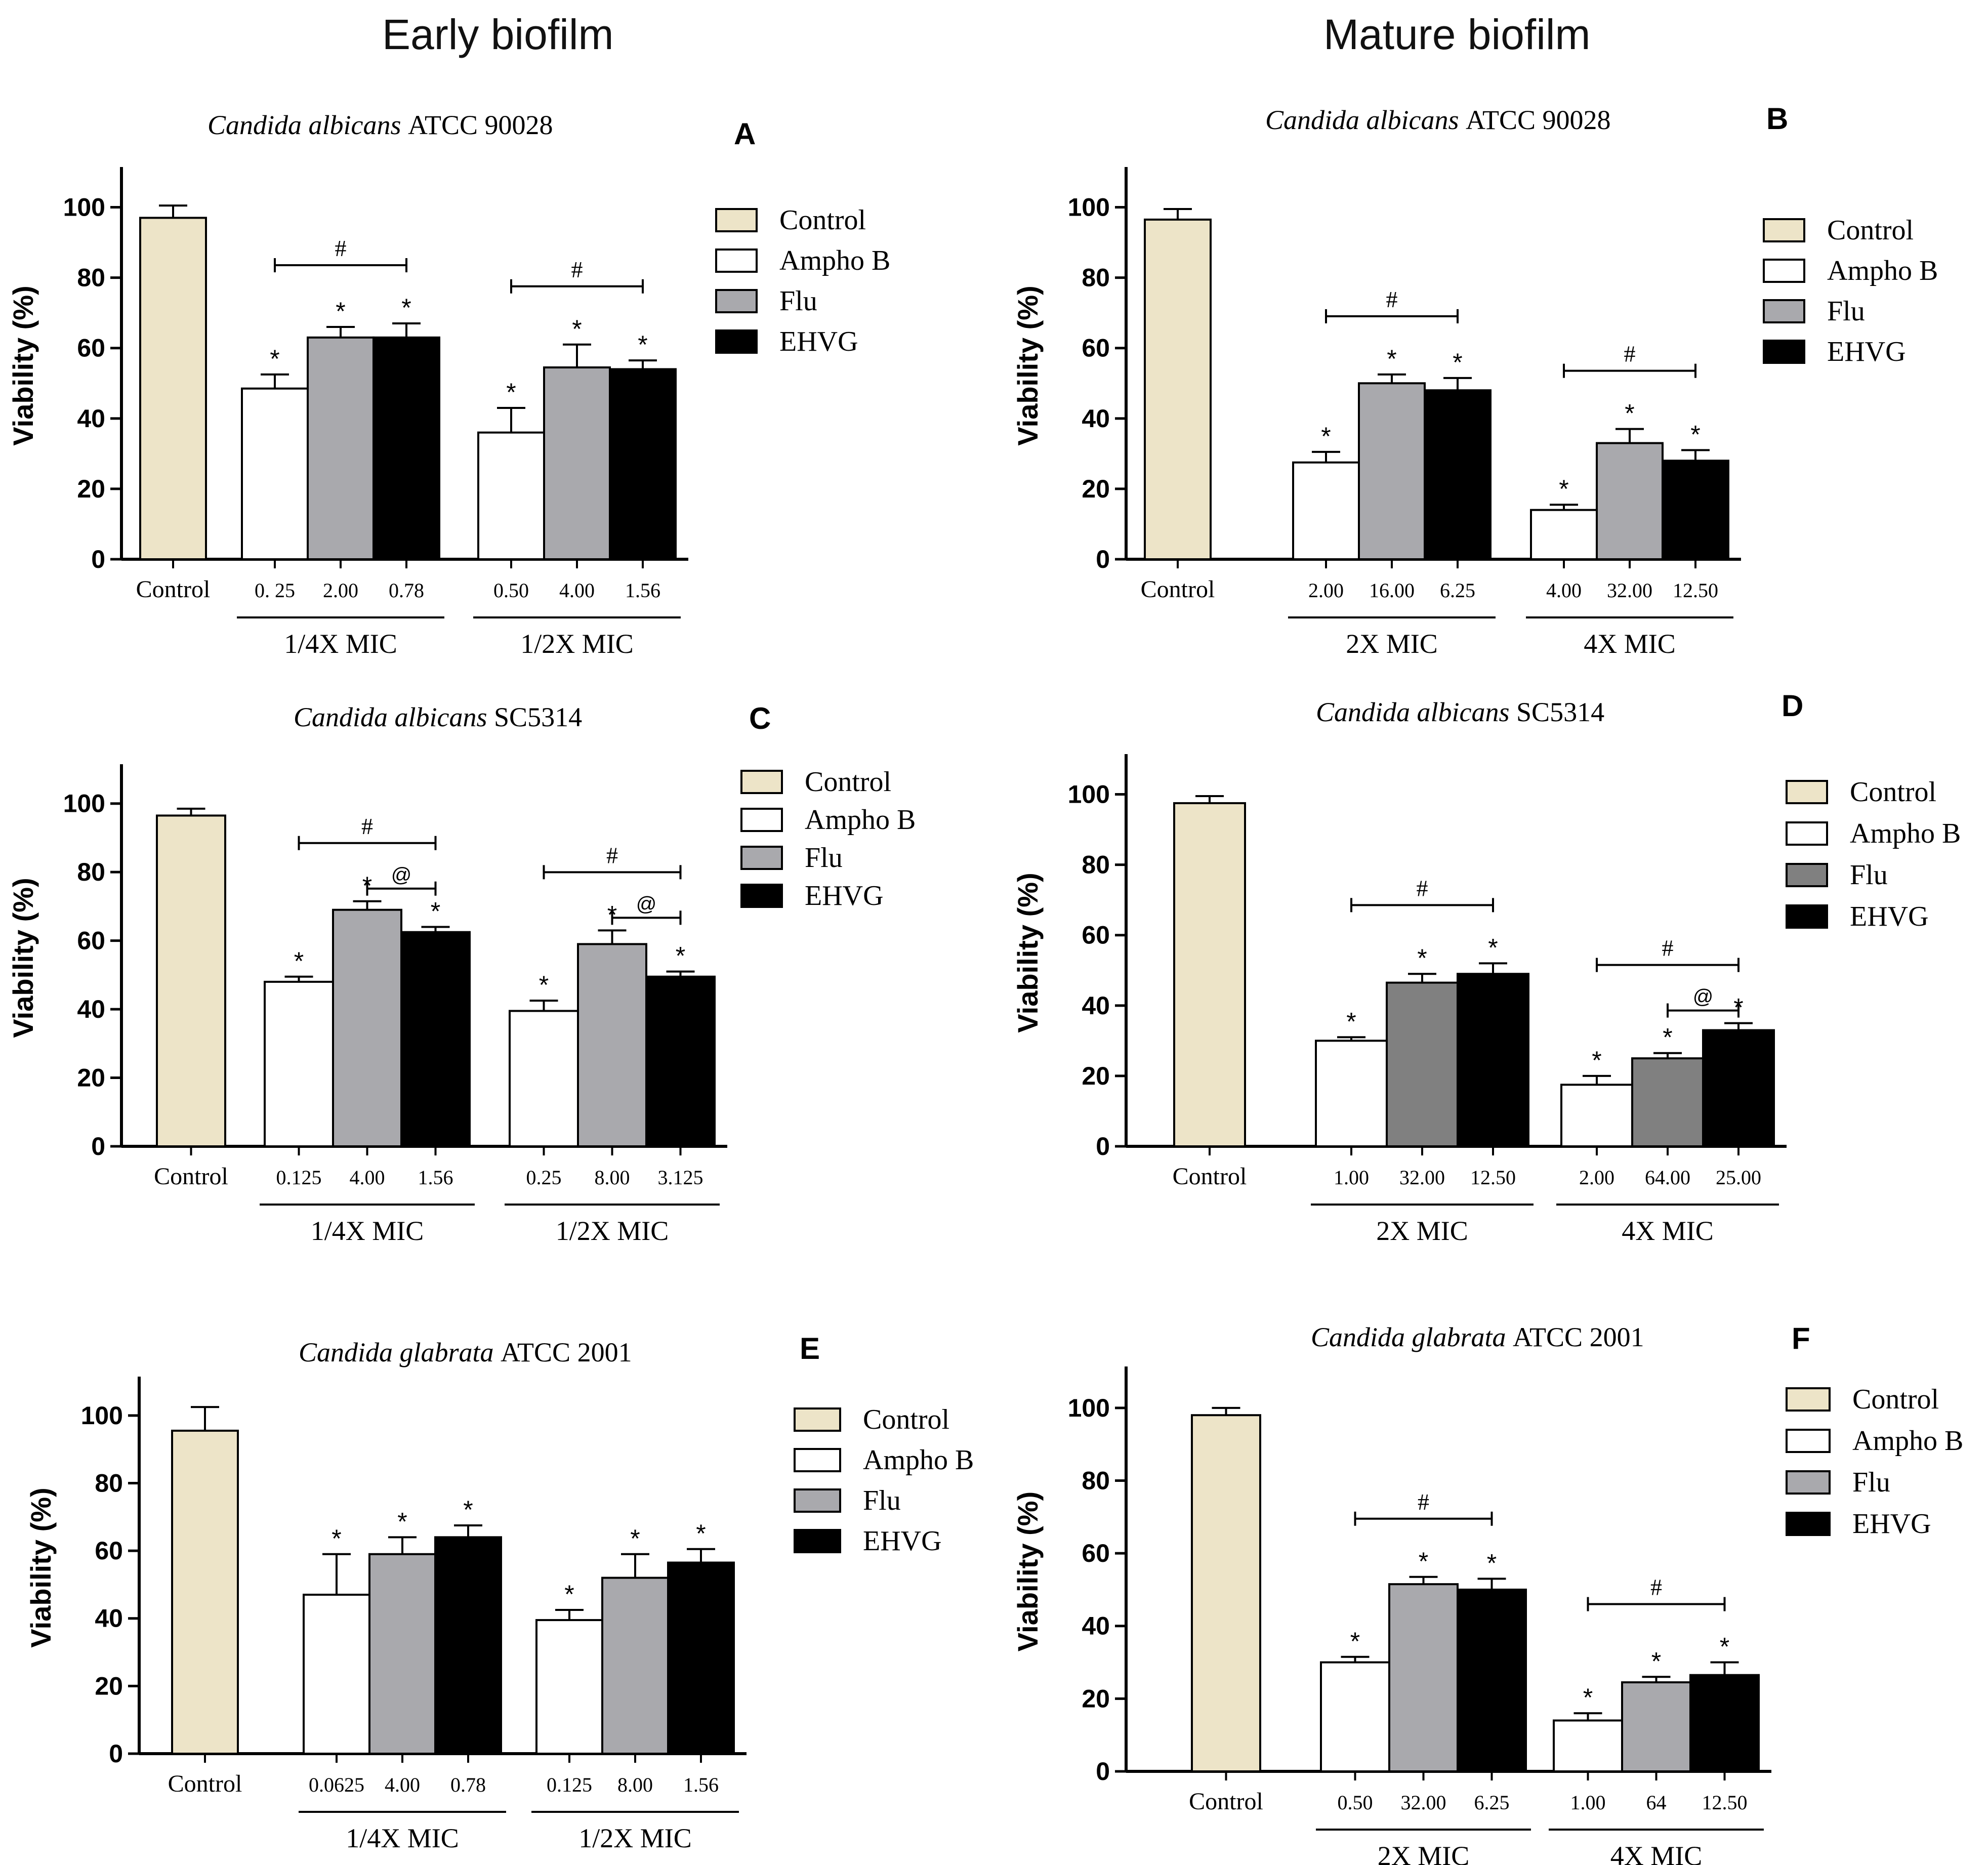  I want to click on x-tick-label-concentration: 0.50, so click(511, 590).